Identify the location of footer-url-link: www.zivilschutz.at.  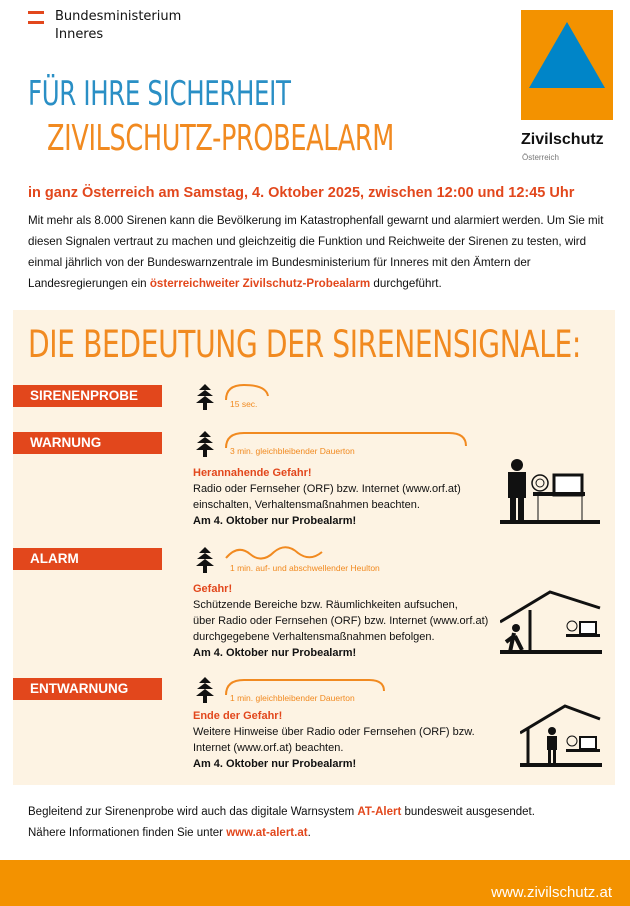
(551, 892).